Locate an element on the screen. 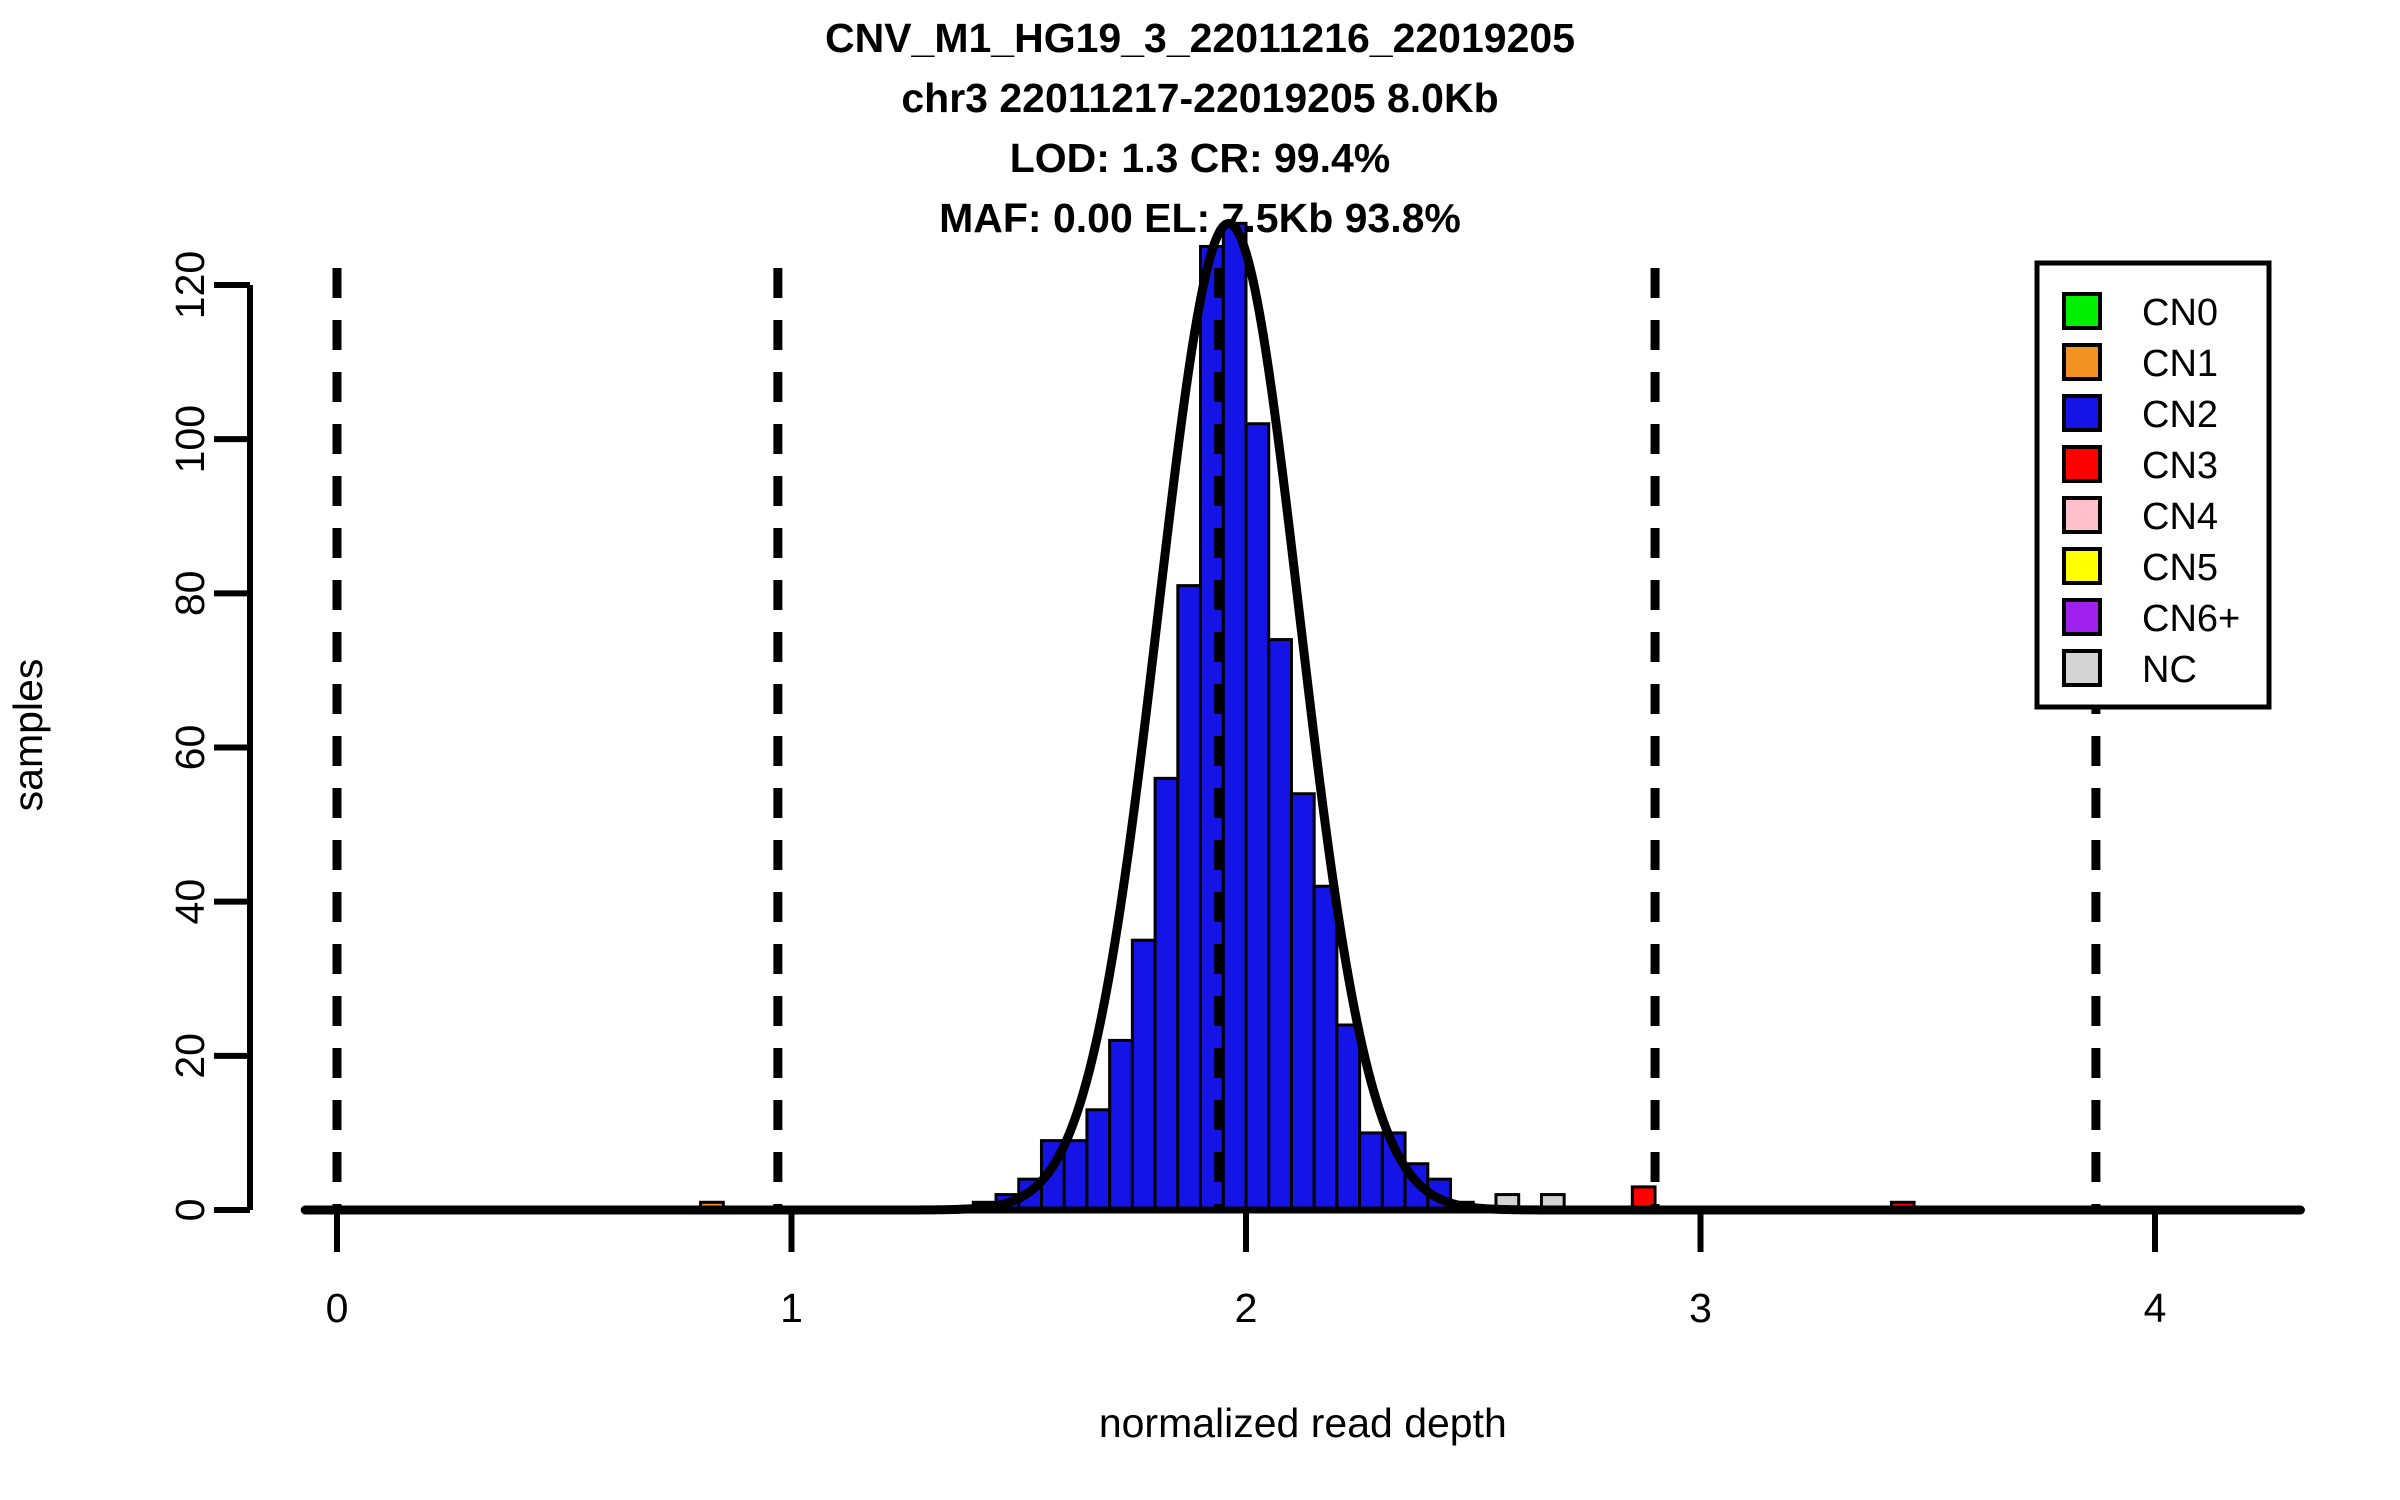 The width and height of the screenshot is (2400, 1500). legend-item-label: CN1 is located at coordinates (2180, 364).